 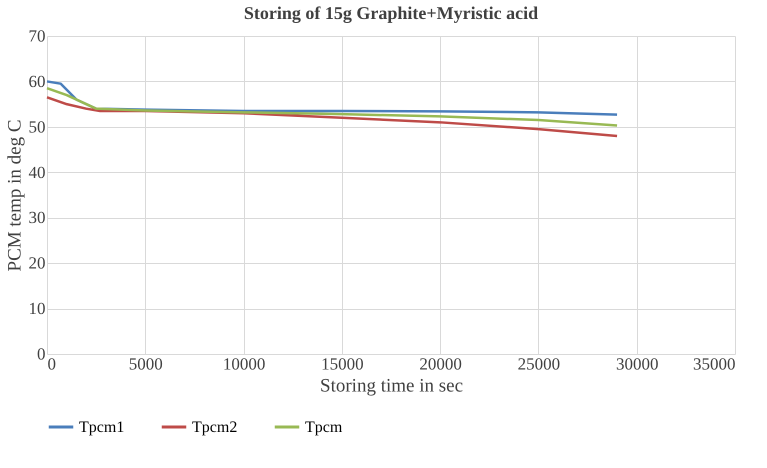 What do you see at coordinates (342, 364) in the screenshot?
I see `x-tick-label: 15000` at bounding box center [342, 364].